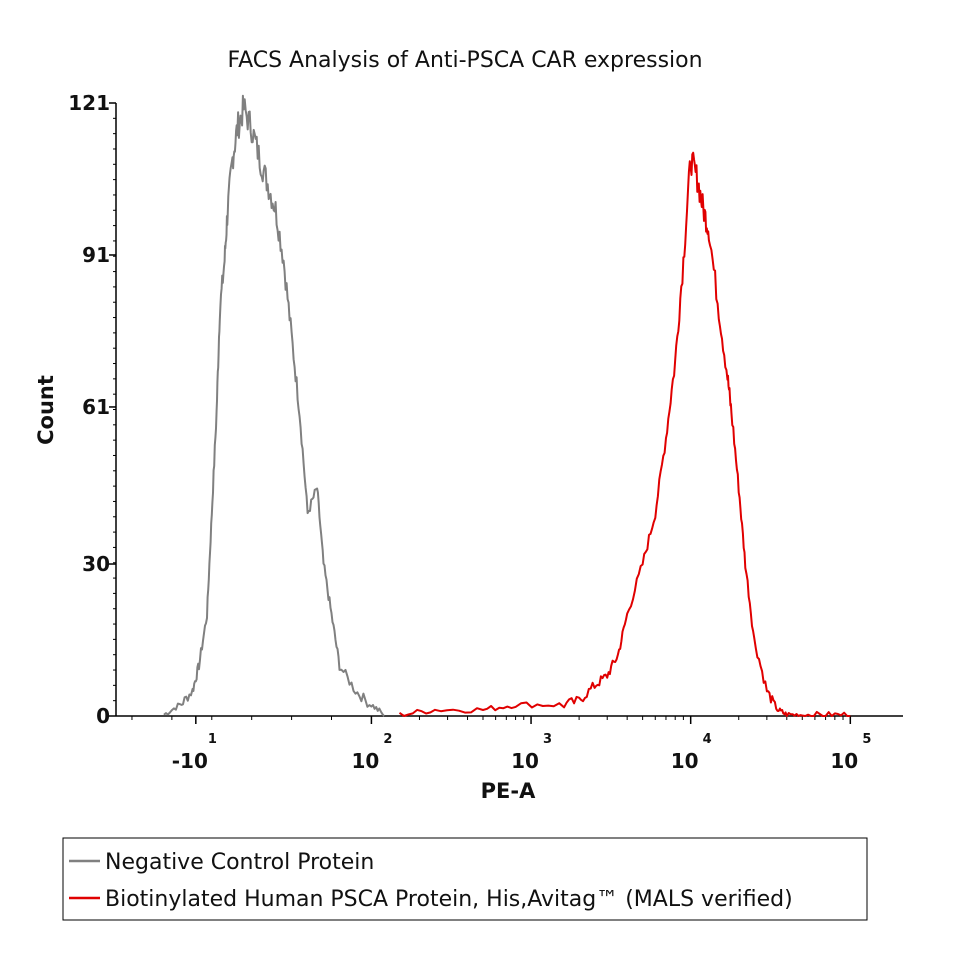 The width and height of the screenshot is (960, 960). What do you see at coordinates (707, 739) in the screenshot?
I see `x-tick-exponent: 4` at bounding box center [707, 739].